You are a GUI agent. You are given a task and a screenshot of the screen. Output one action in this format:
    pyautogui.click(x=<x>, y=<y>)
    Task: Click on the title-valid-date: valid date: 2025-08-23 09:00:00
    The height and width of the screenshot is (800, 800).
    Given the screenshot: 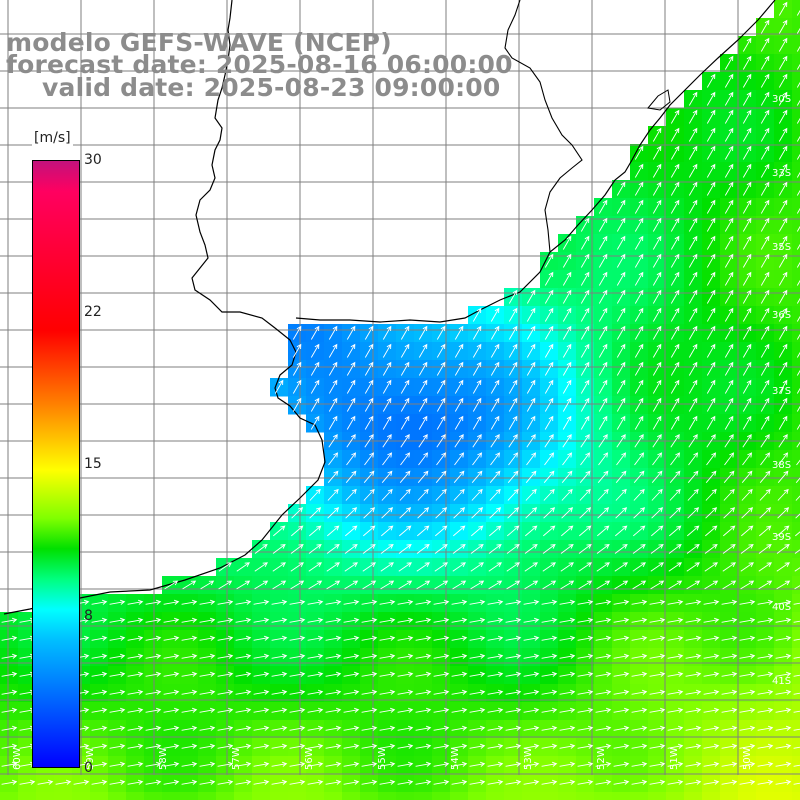 What is the action you would take?
    pyautogui.click(x=271, y=87)
    